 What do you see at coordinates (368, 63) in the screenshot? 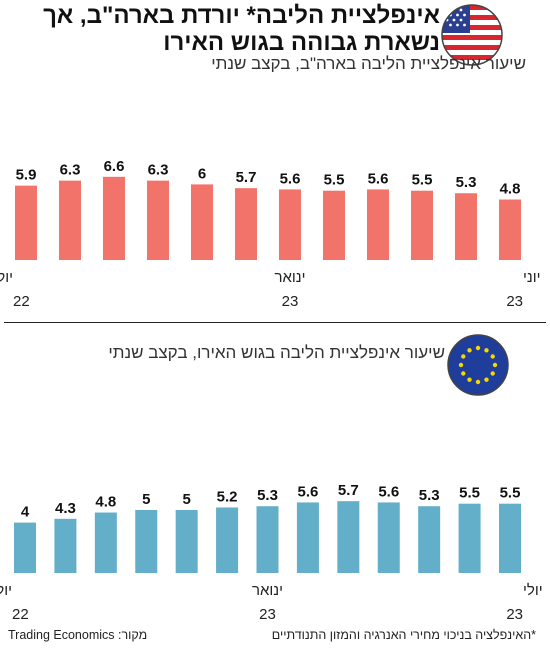
I see `us-chart-title: שיעור אינפלציית הליבה בארה"ב, בקצב שנתי` at bounding box center [368, 63].